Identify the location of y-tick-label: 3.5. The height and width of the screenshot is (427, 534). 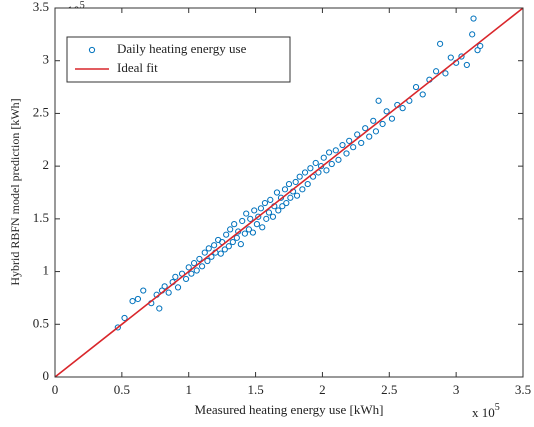
(41, 7).